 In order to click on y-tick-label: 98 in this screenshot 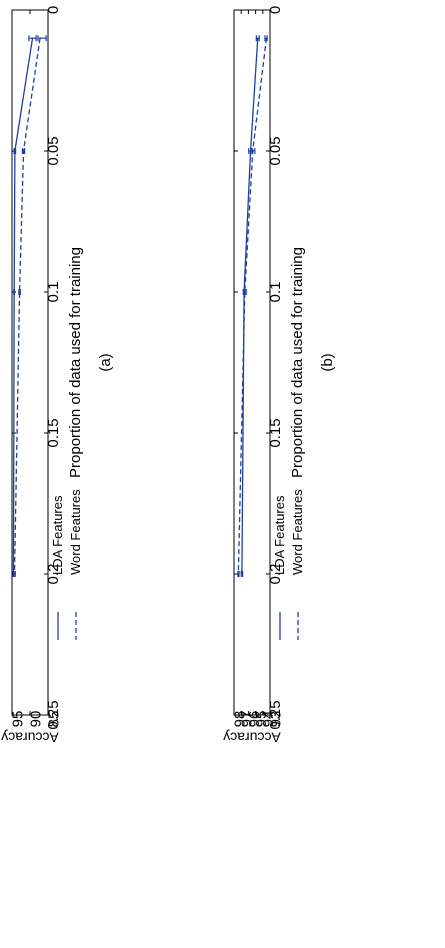, I will do `click(239, 719)`.